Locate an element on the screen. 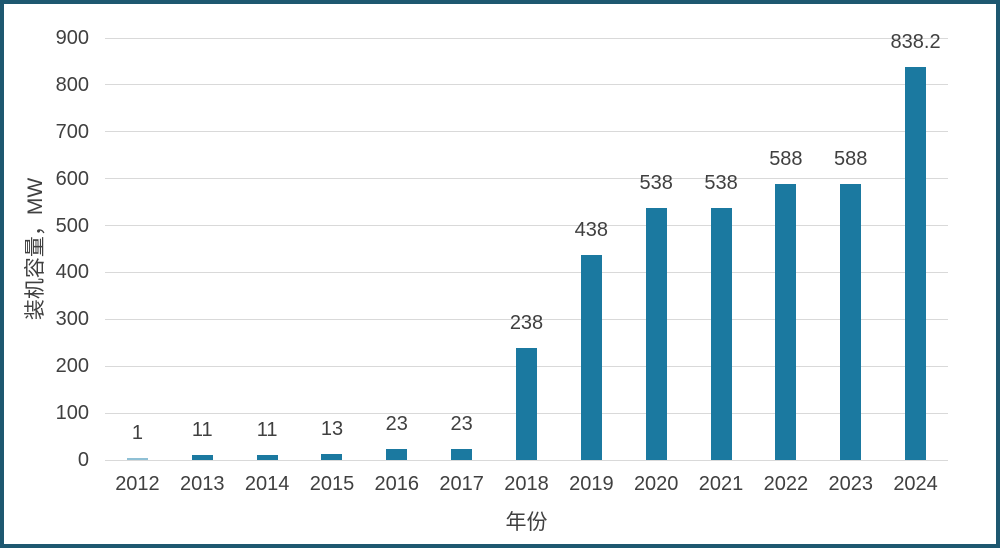  bar-2014 is located at coordinates (267, 457).